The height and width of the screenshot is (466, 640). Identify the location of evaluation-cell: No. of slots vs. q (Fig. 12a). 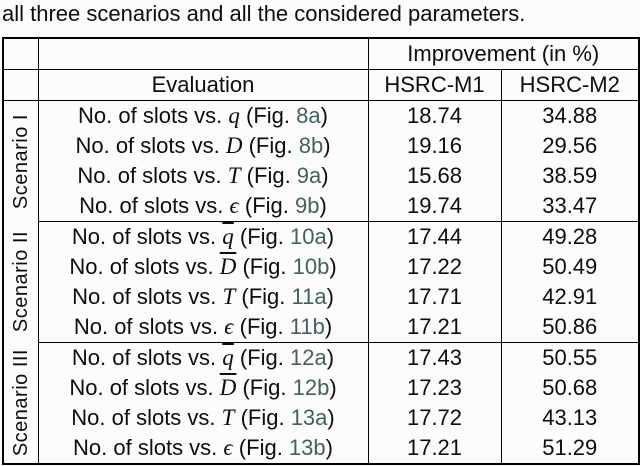
(202, 357).